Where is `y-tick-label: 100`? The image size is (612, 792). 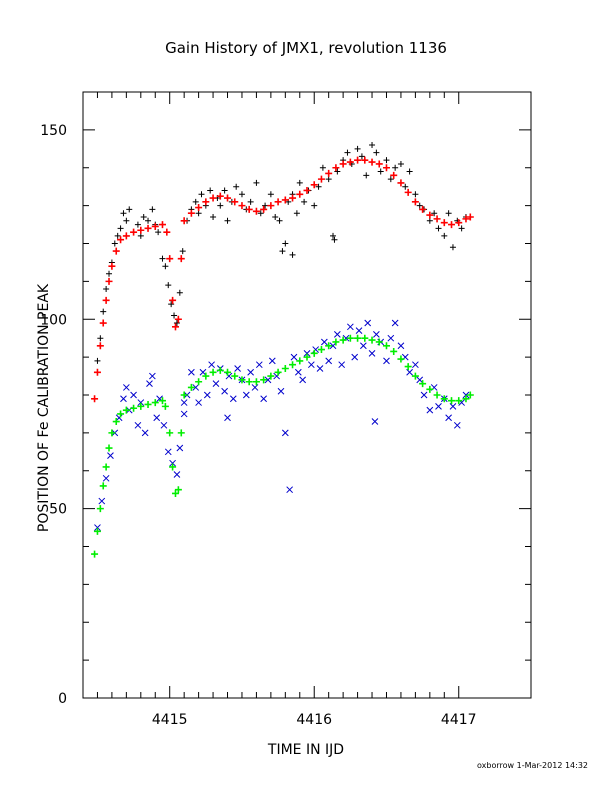
y-tick-label: 100 is located at coordinates (53, 320).